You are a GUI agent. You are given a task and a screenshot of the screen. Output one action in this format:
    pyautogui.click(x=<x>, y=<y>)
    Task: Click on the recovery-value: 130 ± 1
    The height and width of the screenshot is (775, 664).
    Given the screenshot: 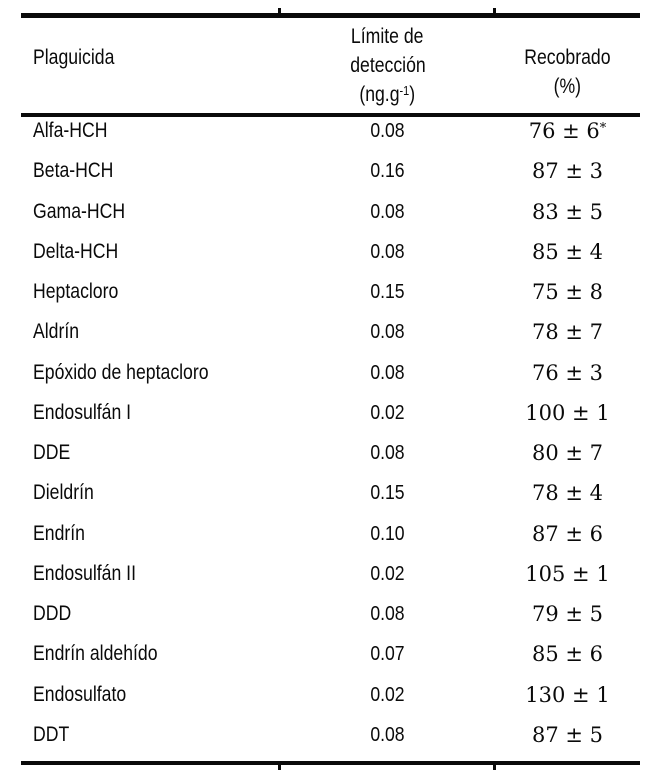 What is the action you would take?
    pyautogui.click(x=567, y=694)
    